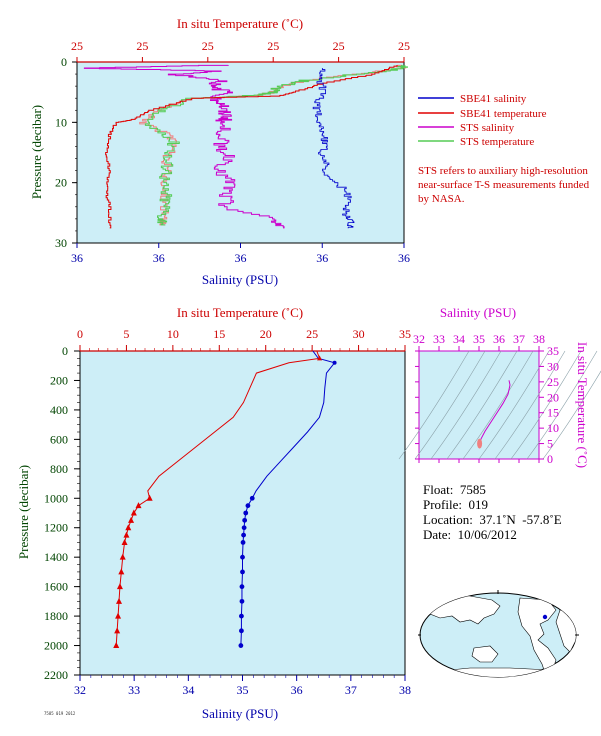 This screenshot has width=601, height=736. What do you see at coordinates (240, 713) in the screenshot?
I see `bottom-salinity-axis-label: Salinity (PSU)` at bounding box center [240, 713].